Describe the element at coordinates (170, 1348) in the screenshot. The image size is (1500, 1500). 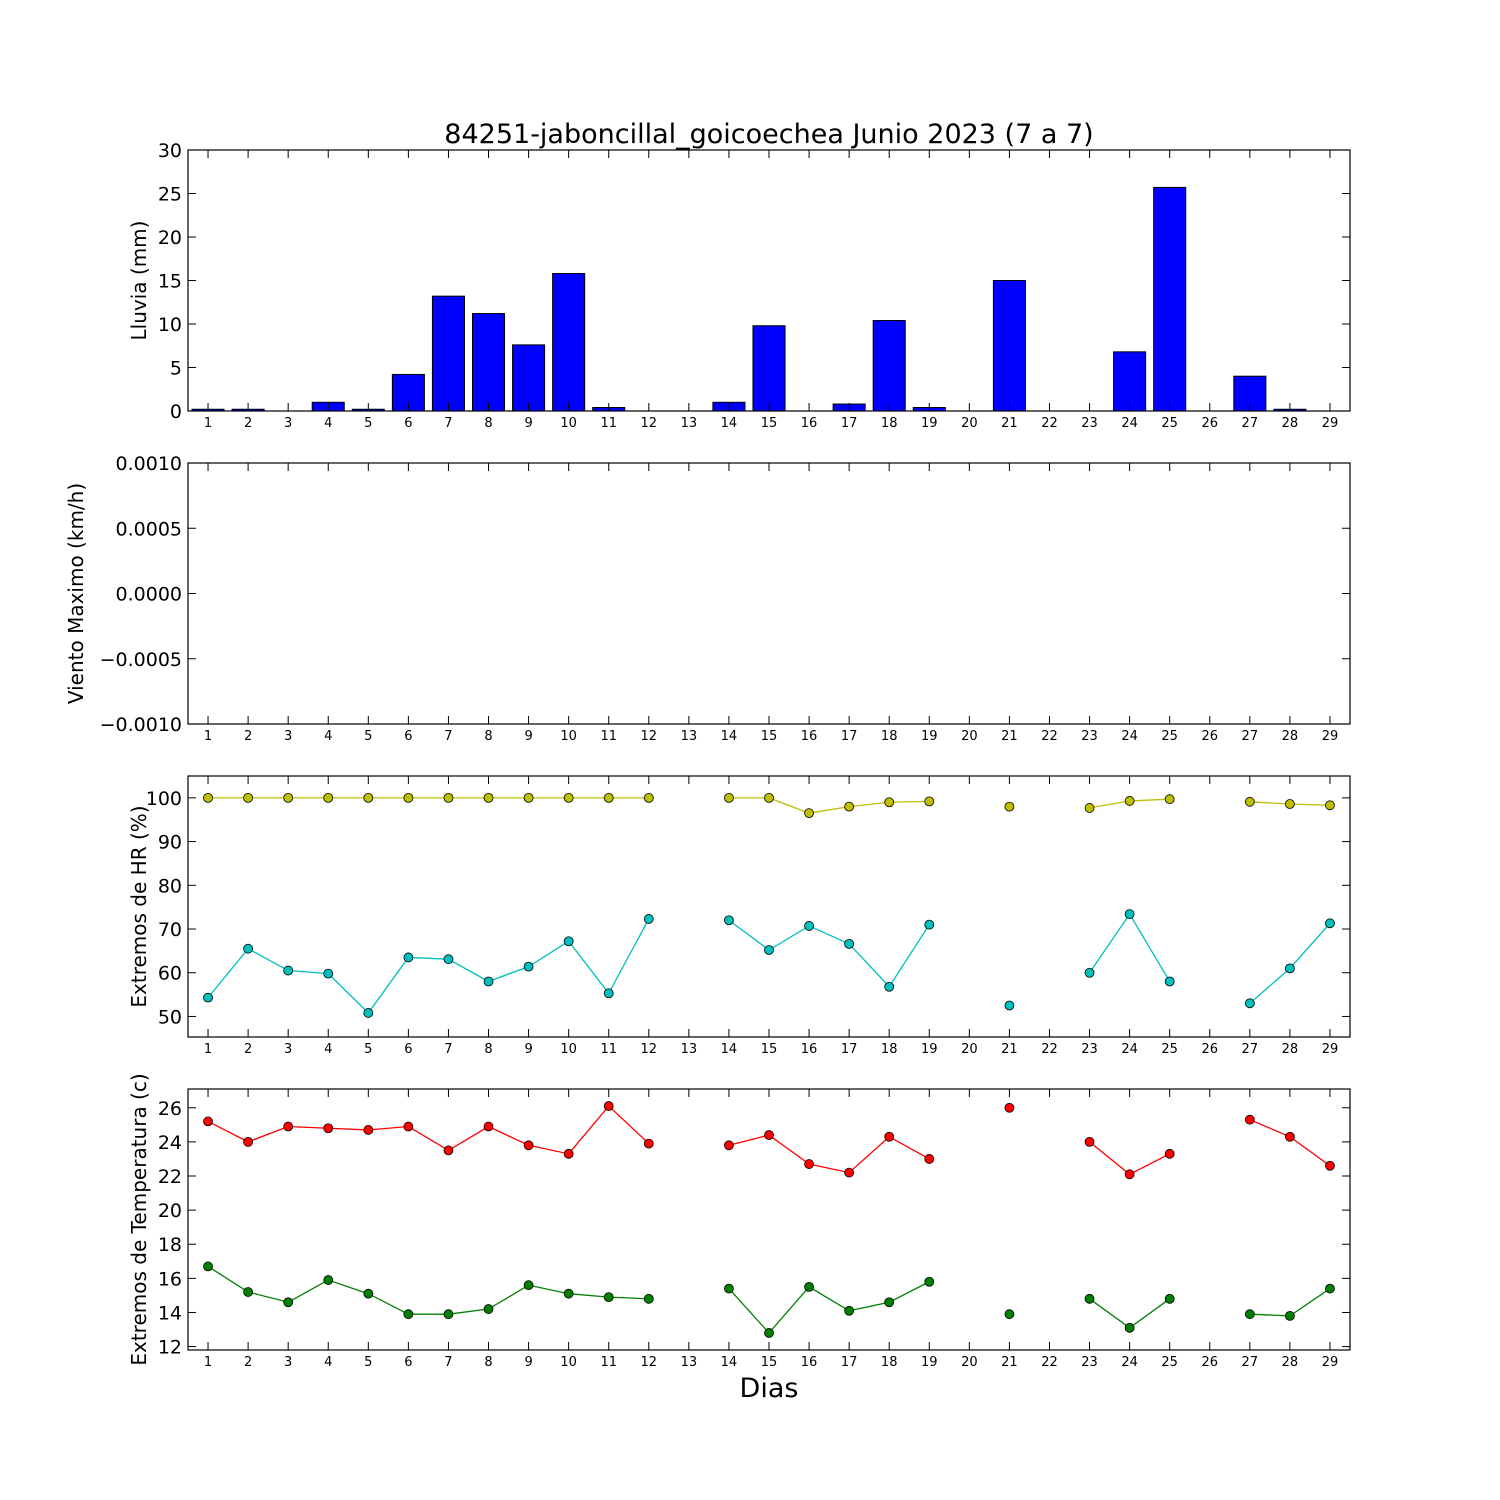
I see `y-tick-label: 12` at that location.